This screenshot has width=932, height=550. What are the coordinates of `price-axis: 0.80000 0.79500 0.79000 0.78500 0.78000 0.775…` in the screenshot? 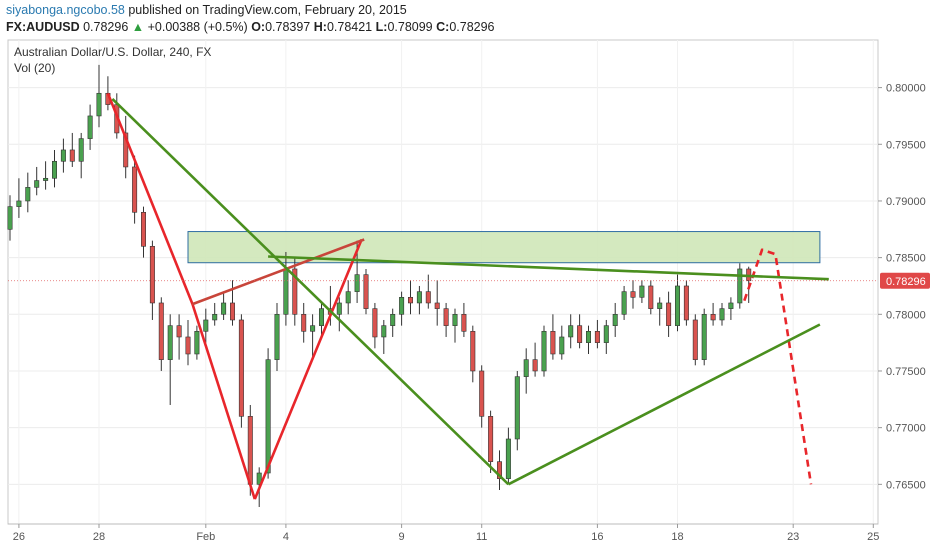 It's located at (902, 287).